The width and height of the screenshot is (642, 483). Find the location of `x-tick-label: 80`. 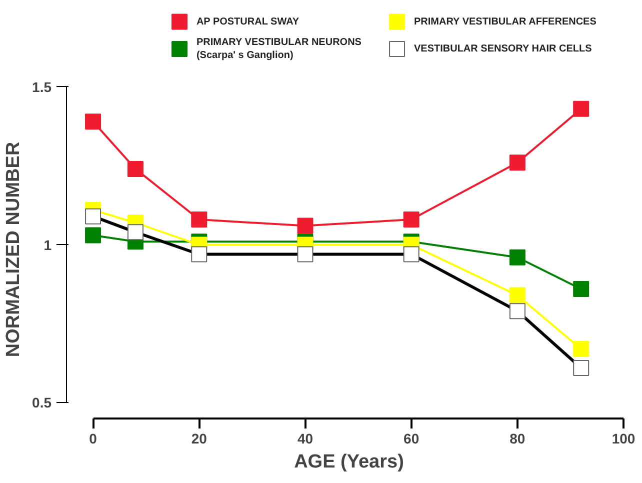

x-tick-label: 80 is located at coordinates (518, 438).